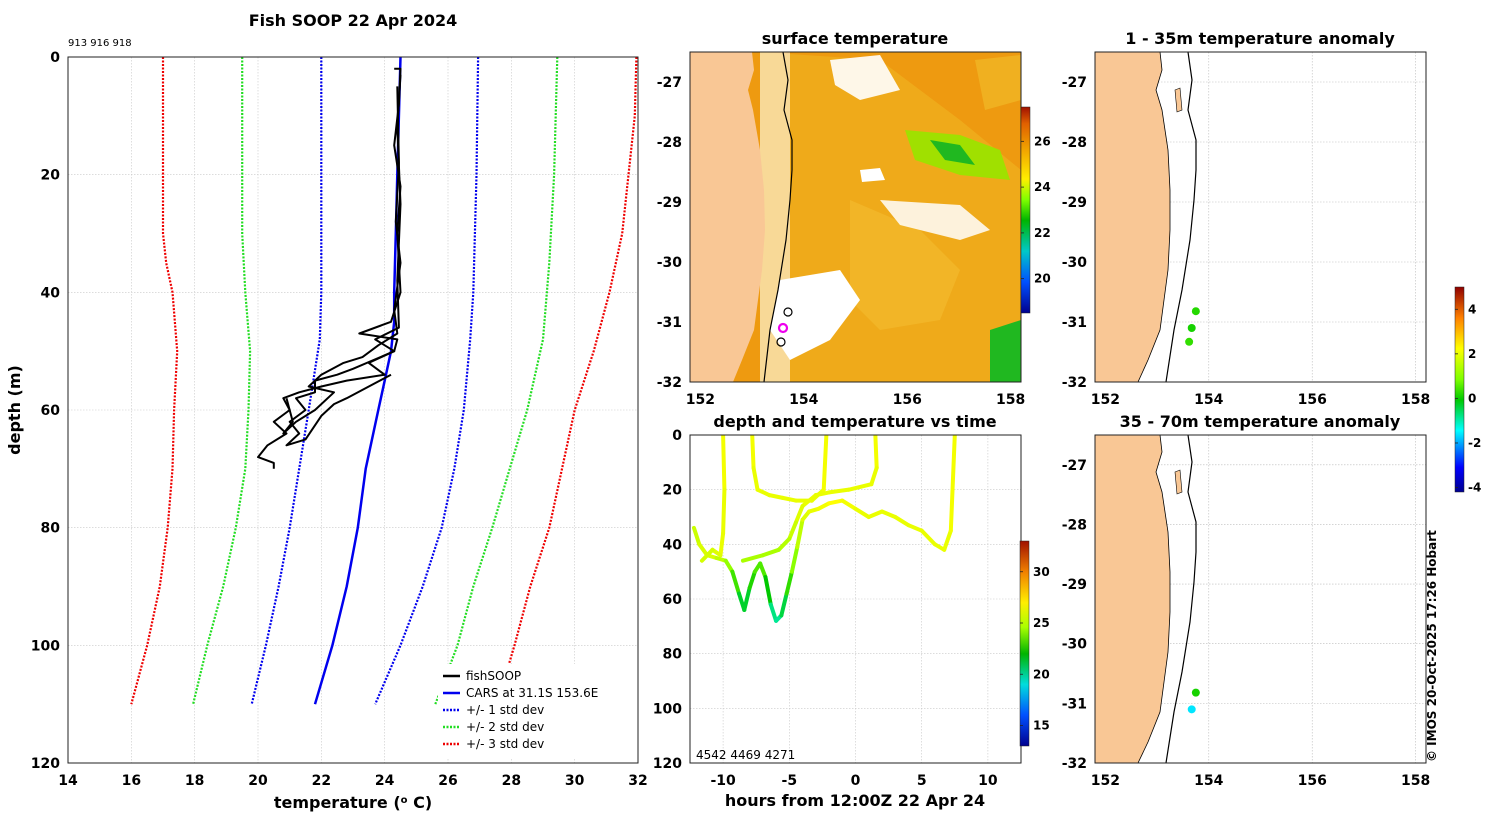  What do you see at coordinates (790, 781) in the screenshot?
I see `x-tick-label: -5` at bounding box center [790, 781].